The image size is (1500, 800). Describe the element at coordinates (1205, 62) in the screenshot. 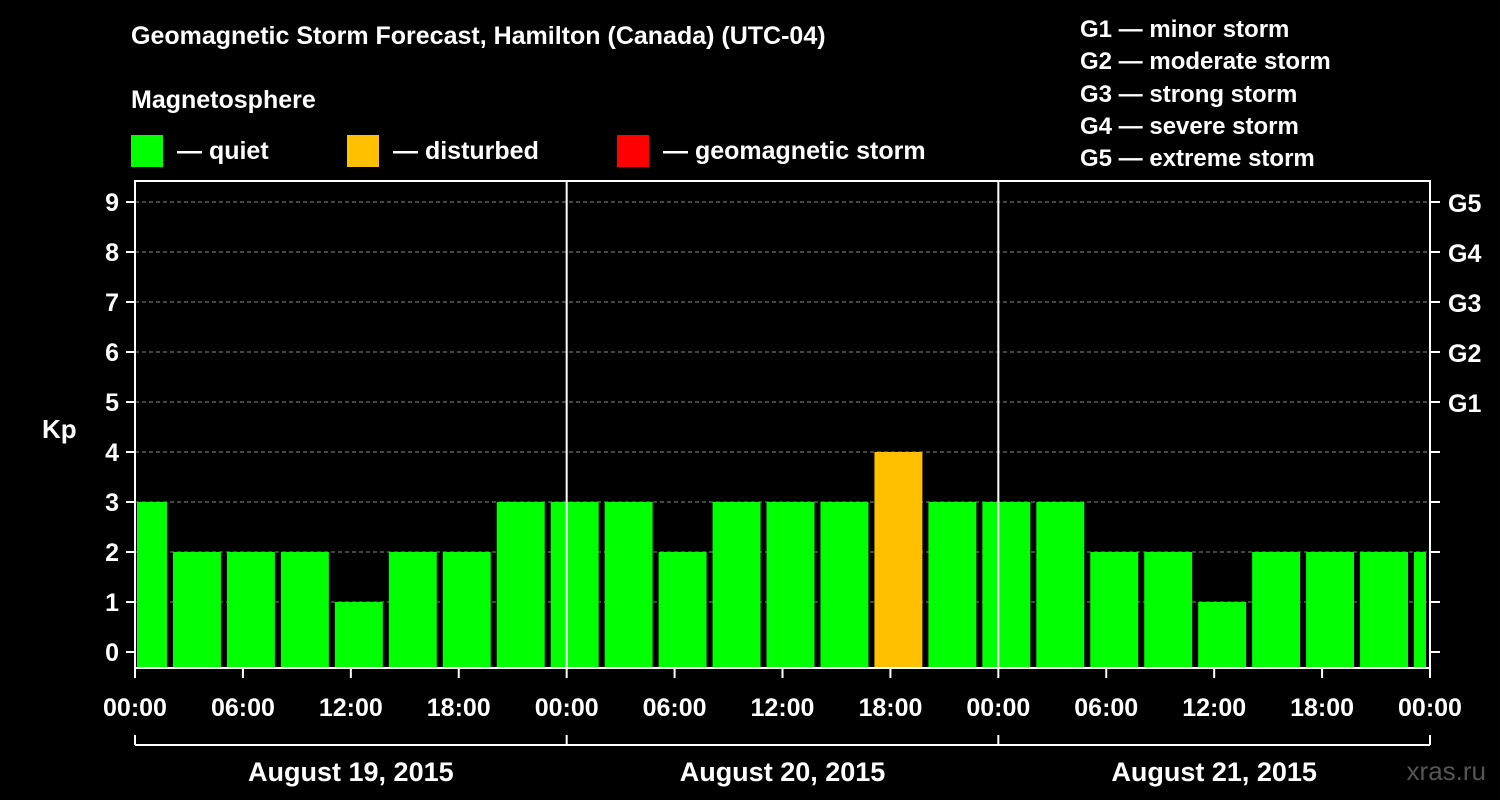

I see `storm-scale-g2: G2 — moderate storm` at that location.